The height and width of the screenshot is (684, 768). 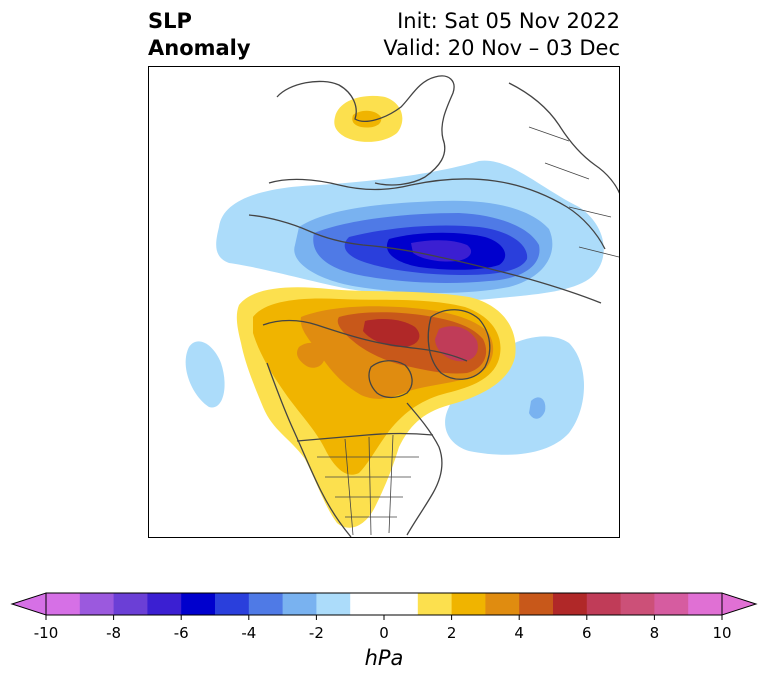 I want to click on title-line-slp: SLP, so click(x=170, y=21).